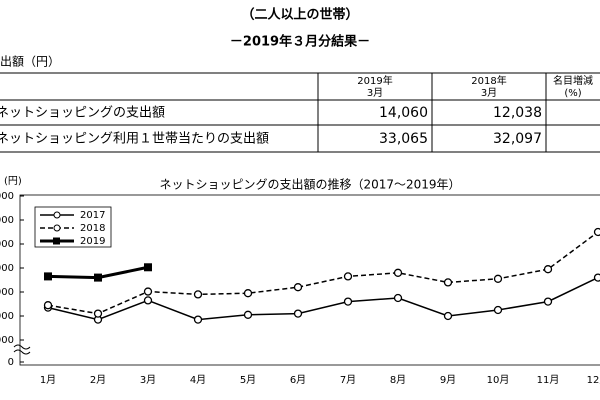  Describe the element at coordinates (11, 362) in the screenshot. I see `y-tick-label: 0` at that location.